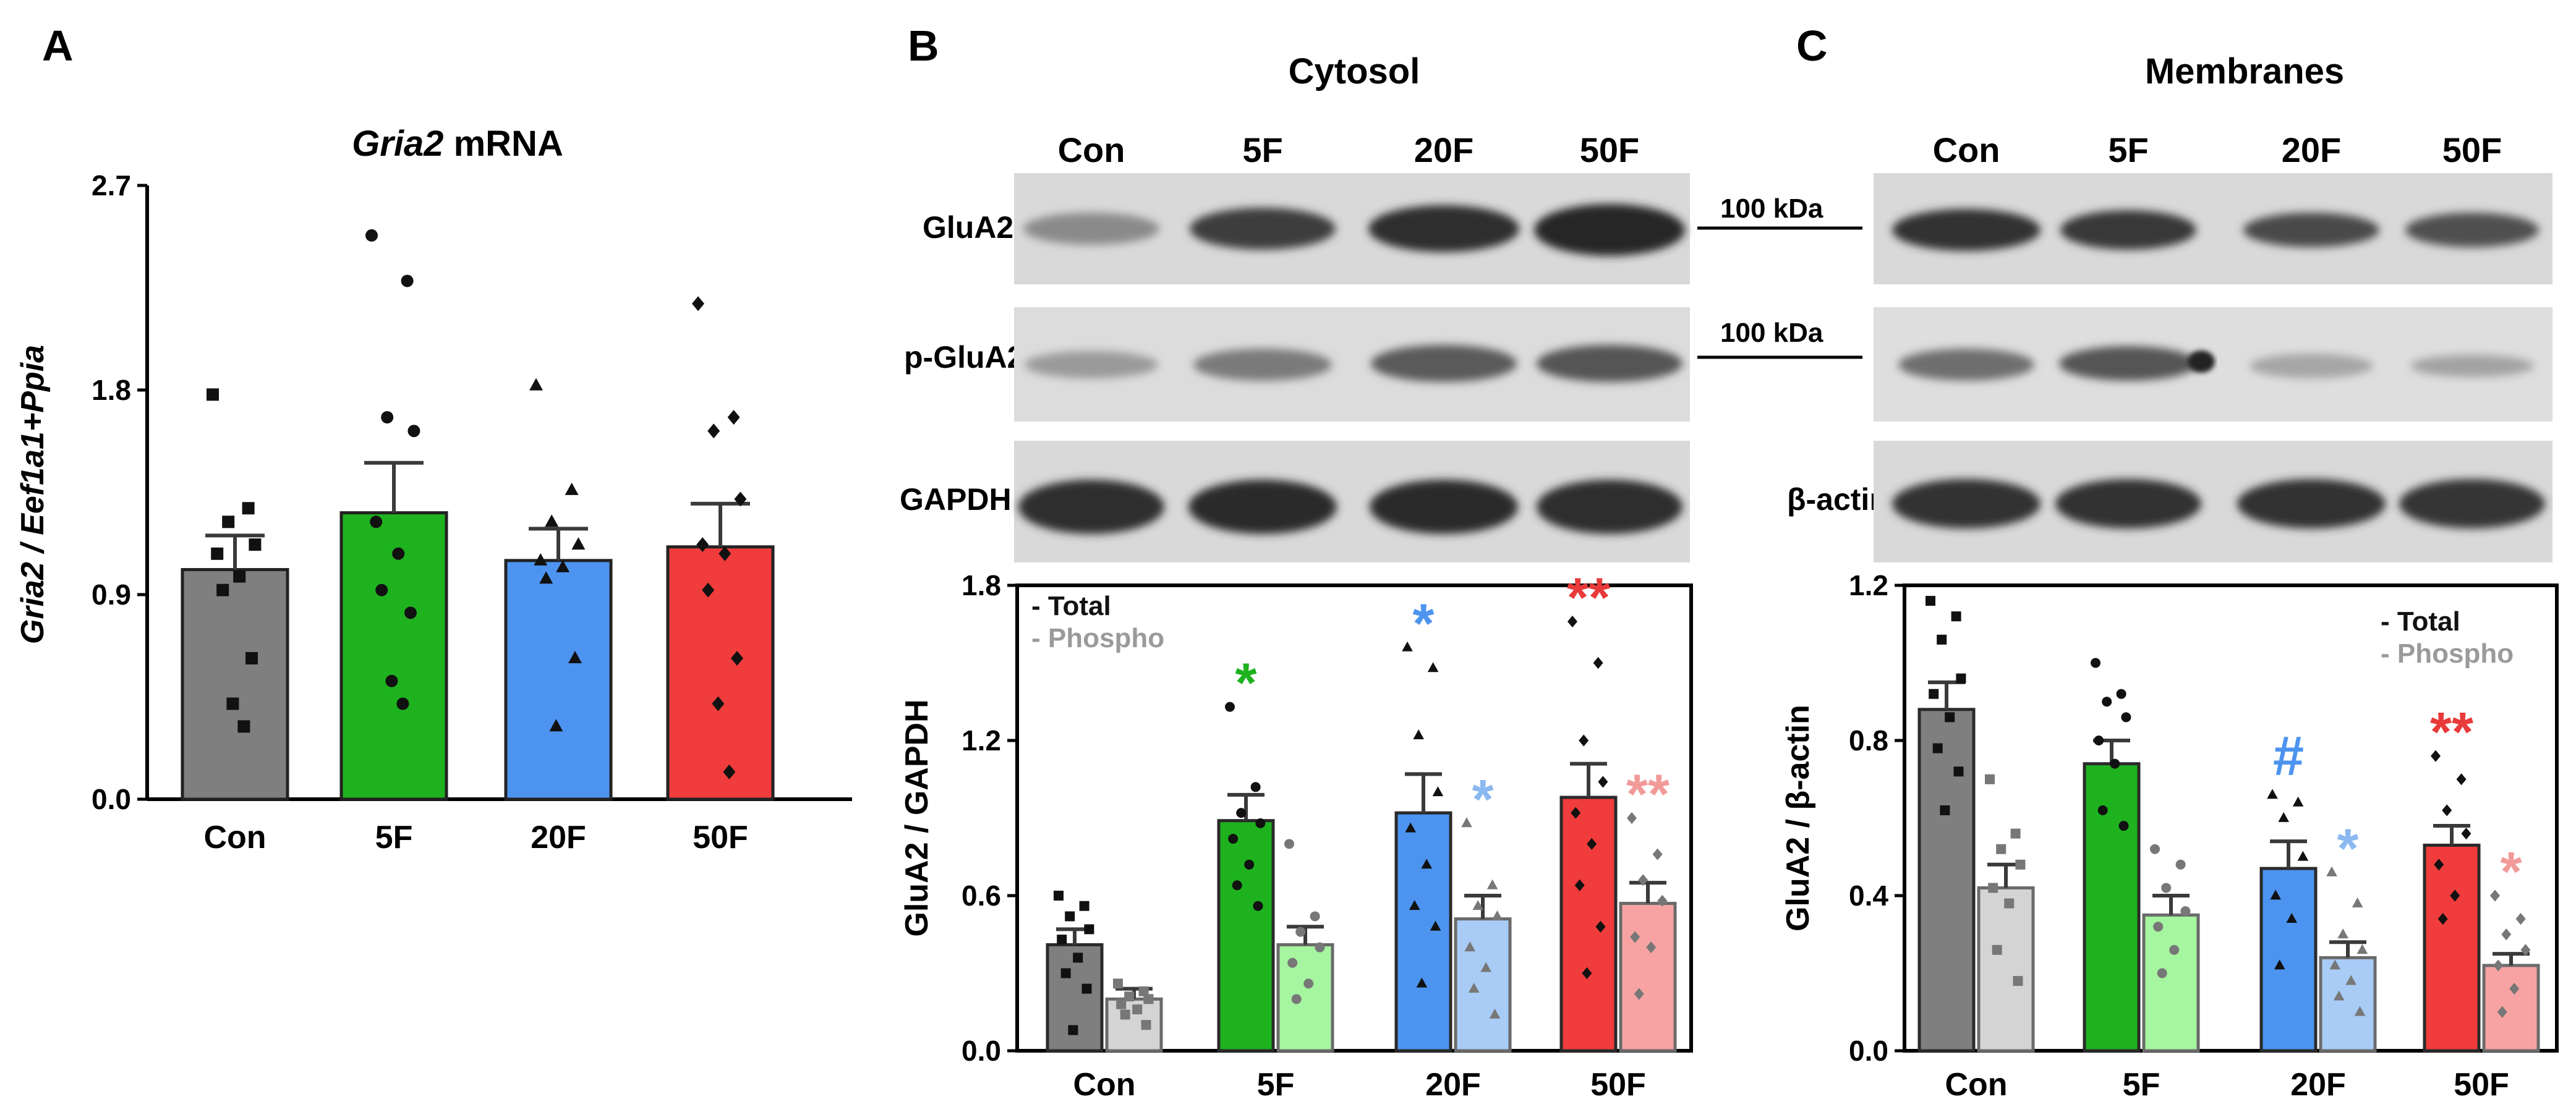 Image resolution: width=2576 pixels, height=1120 pixels. What do you see at coordinates (2288, 960) in the screenshot?
I see `chart-c-bar-total-20f` at bounding box center [2288, 960].